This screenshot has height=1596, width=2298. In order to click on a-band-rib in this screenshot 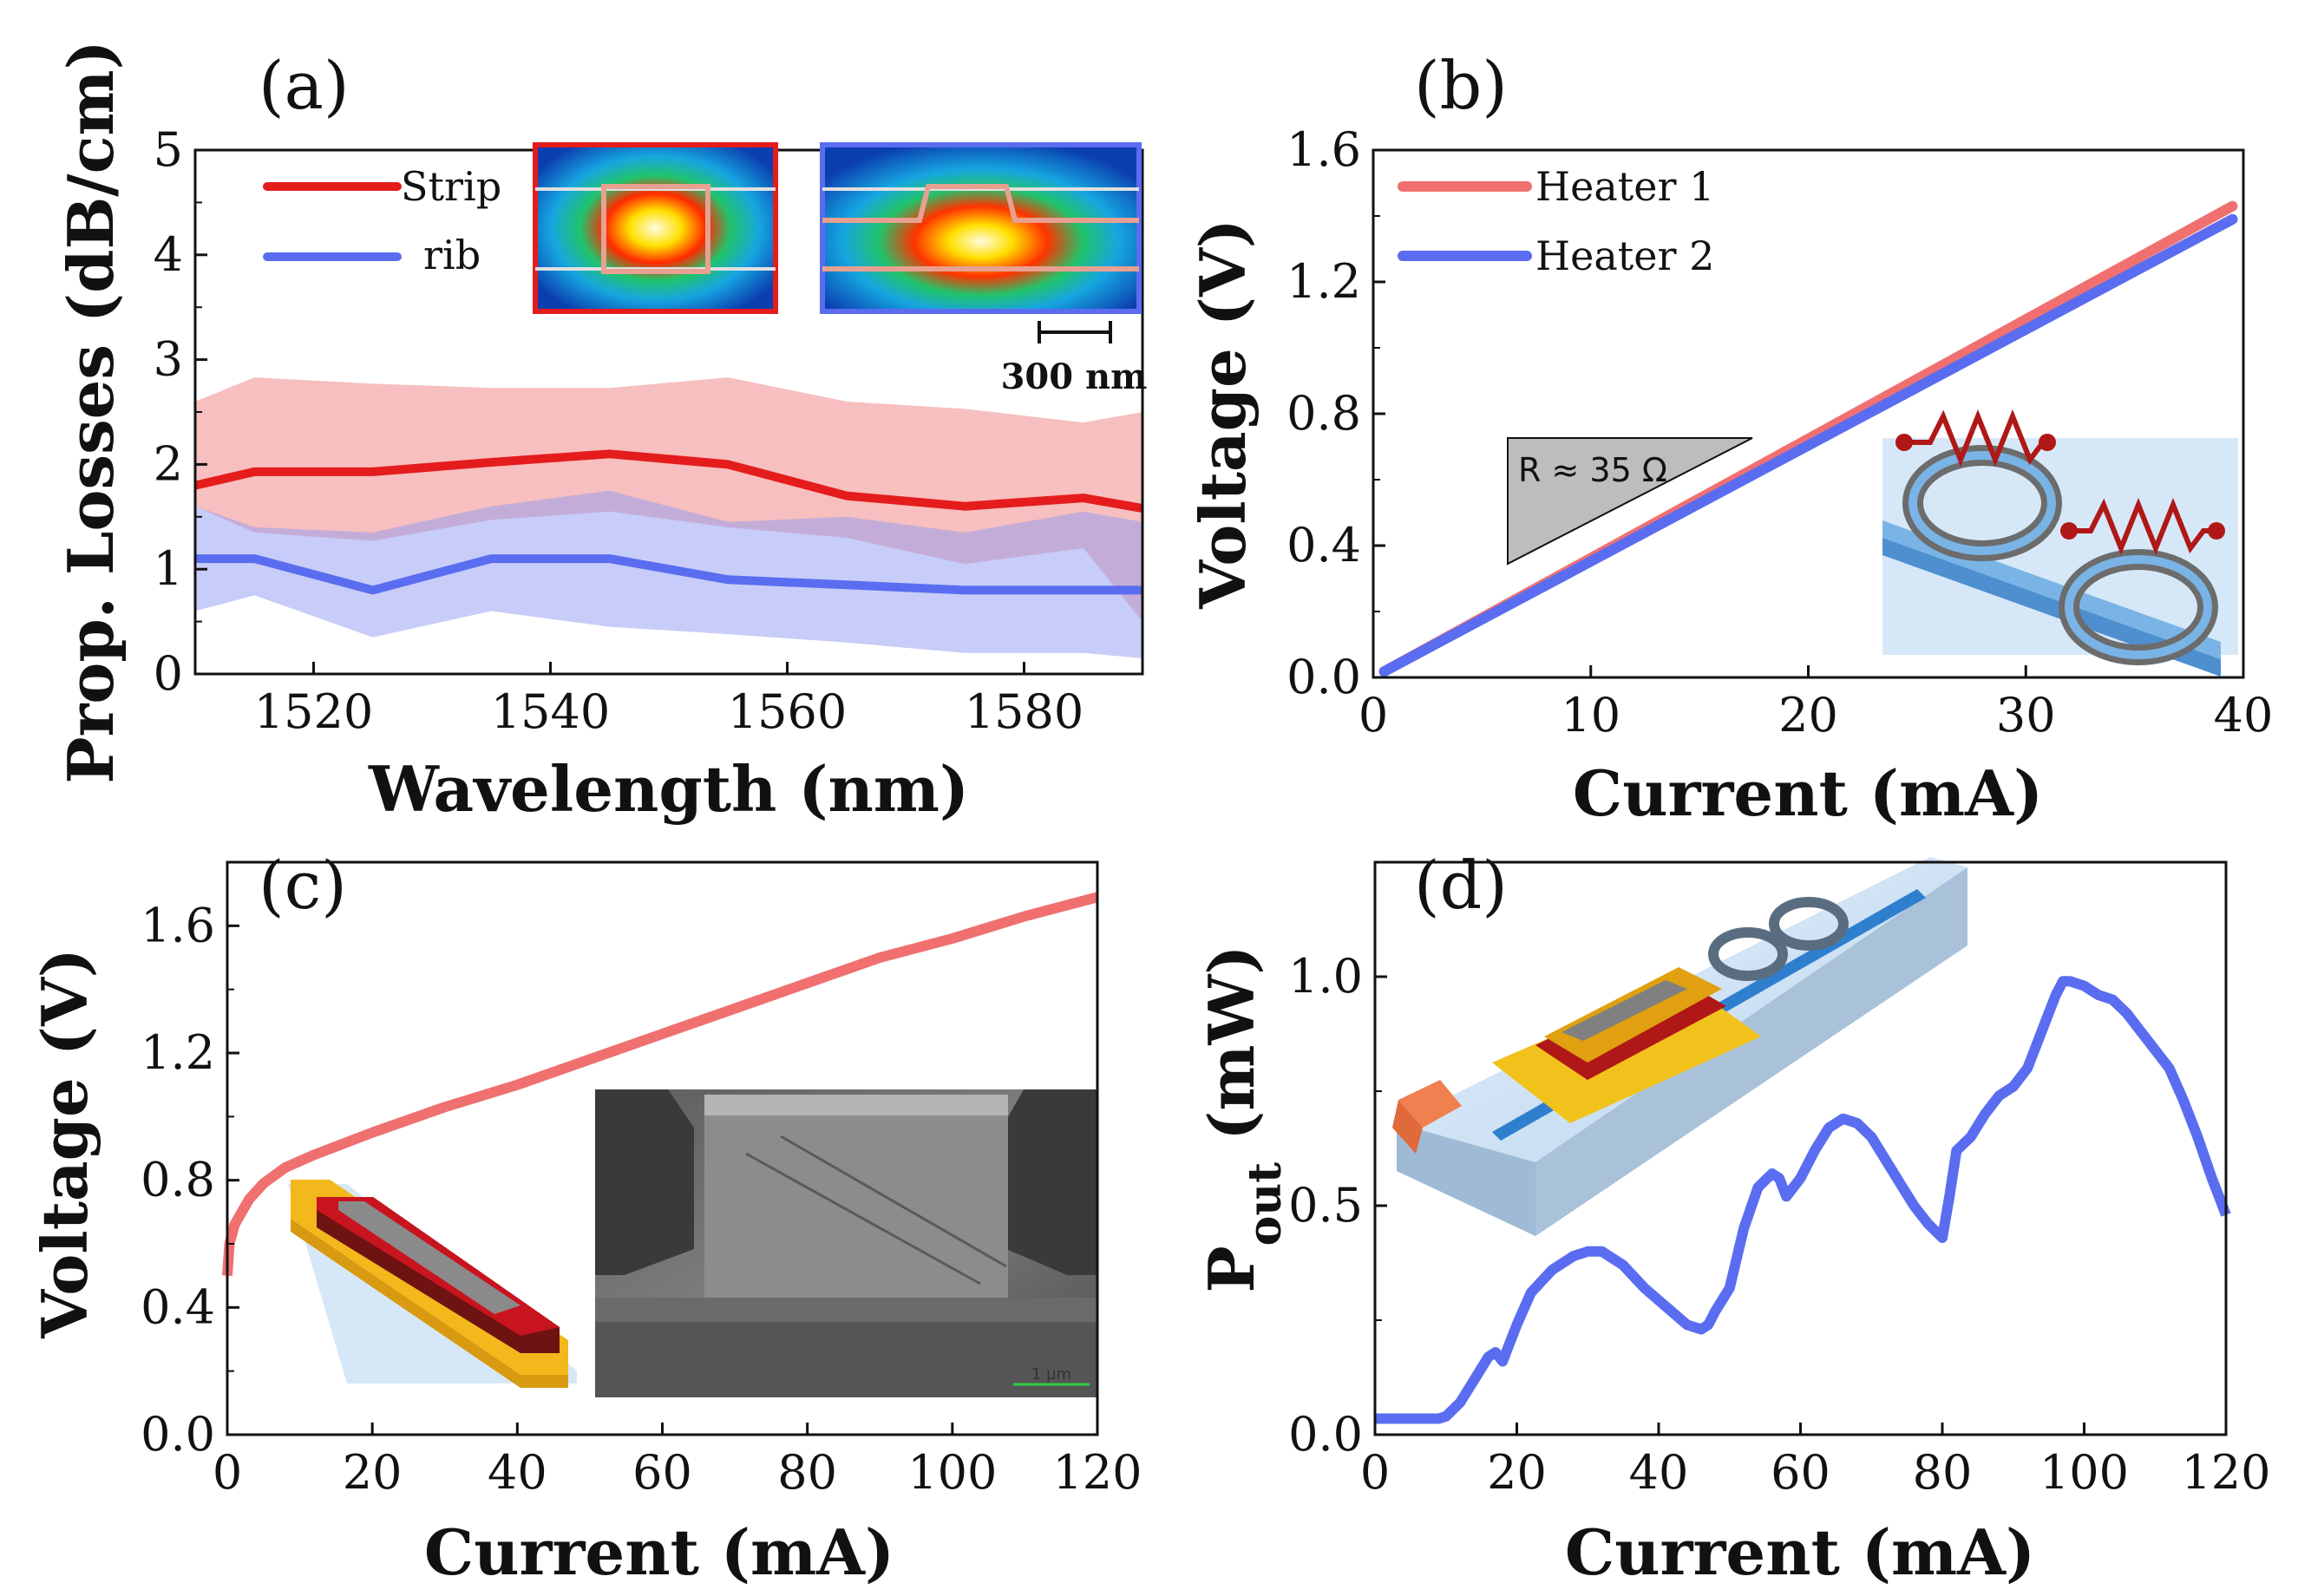, I will do `click(668, 574)`.